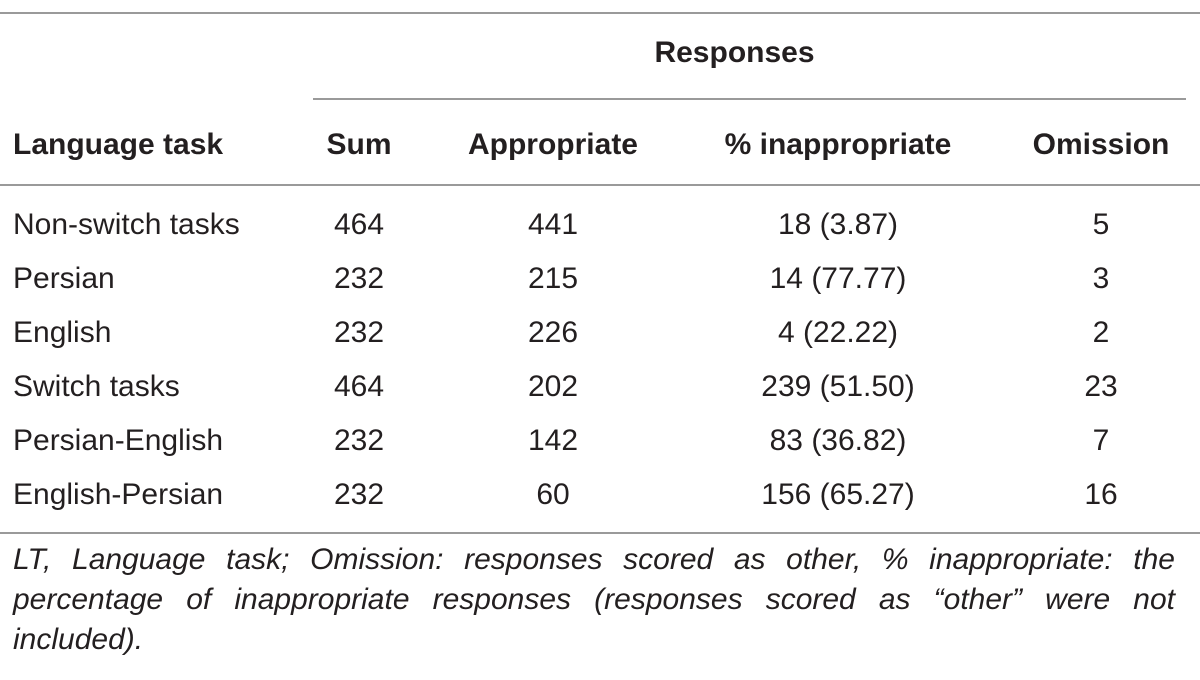  Describe the element at coordinates (1101, 224) in the screenshot. I see `cell-omission: 5` at that location.